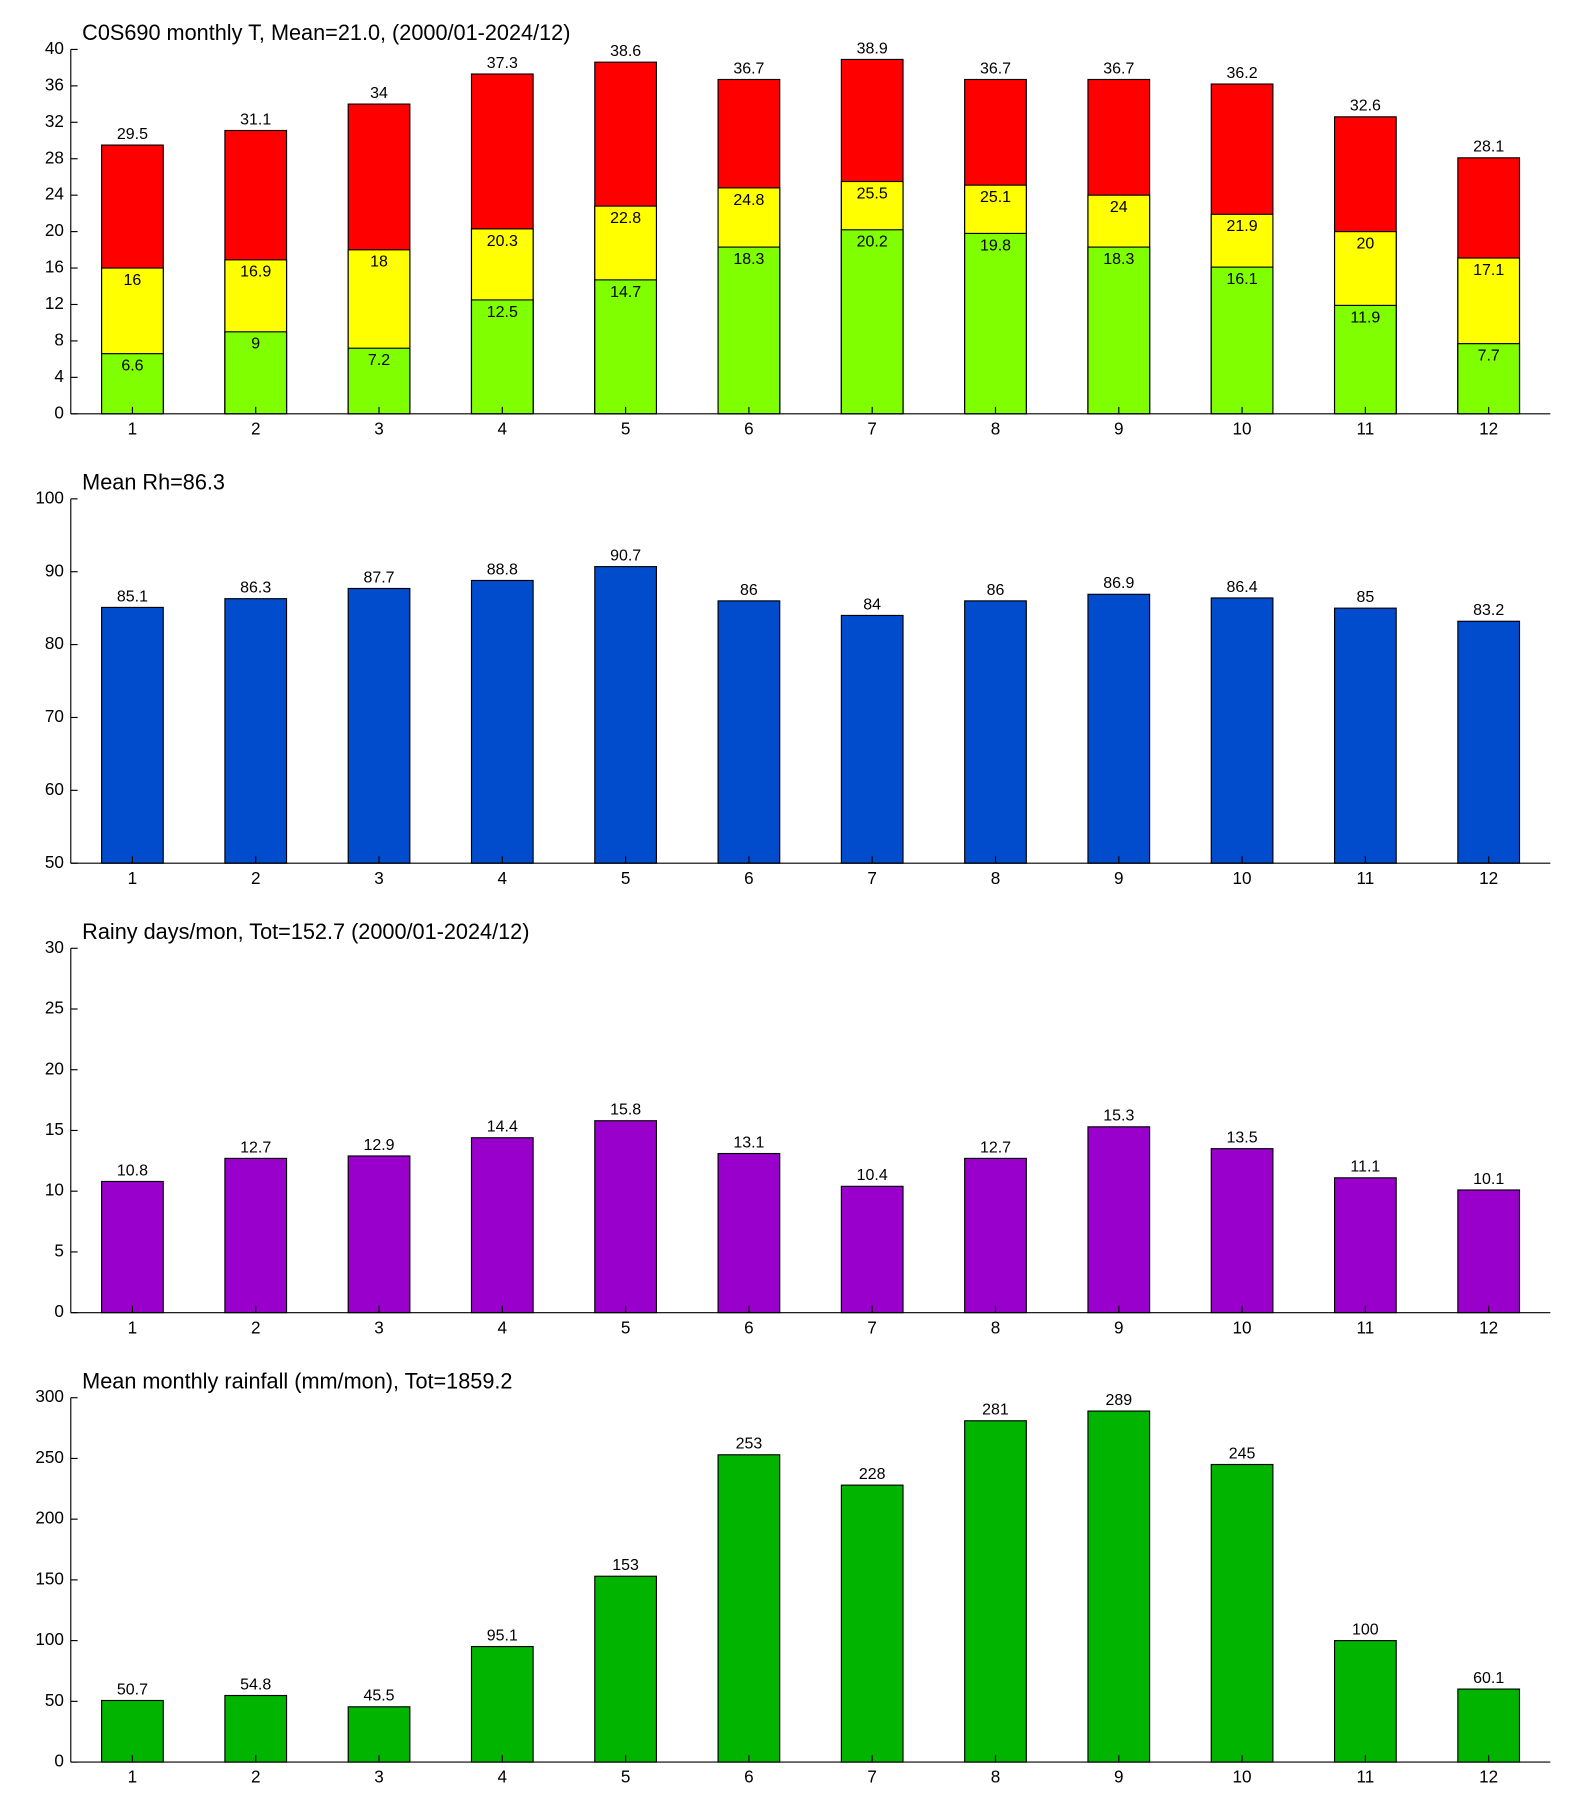 This screenshot has width=1580, height=1800. Describe the element at coordinates (1365, 1629) in the screenshot. I see `value-label: 100` at that location.